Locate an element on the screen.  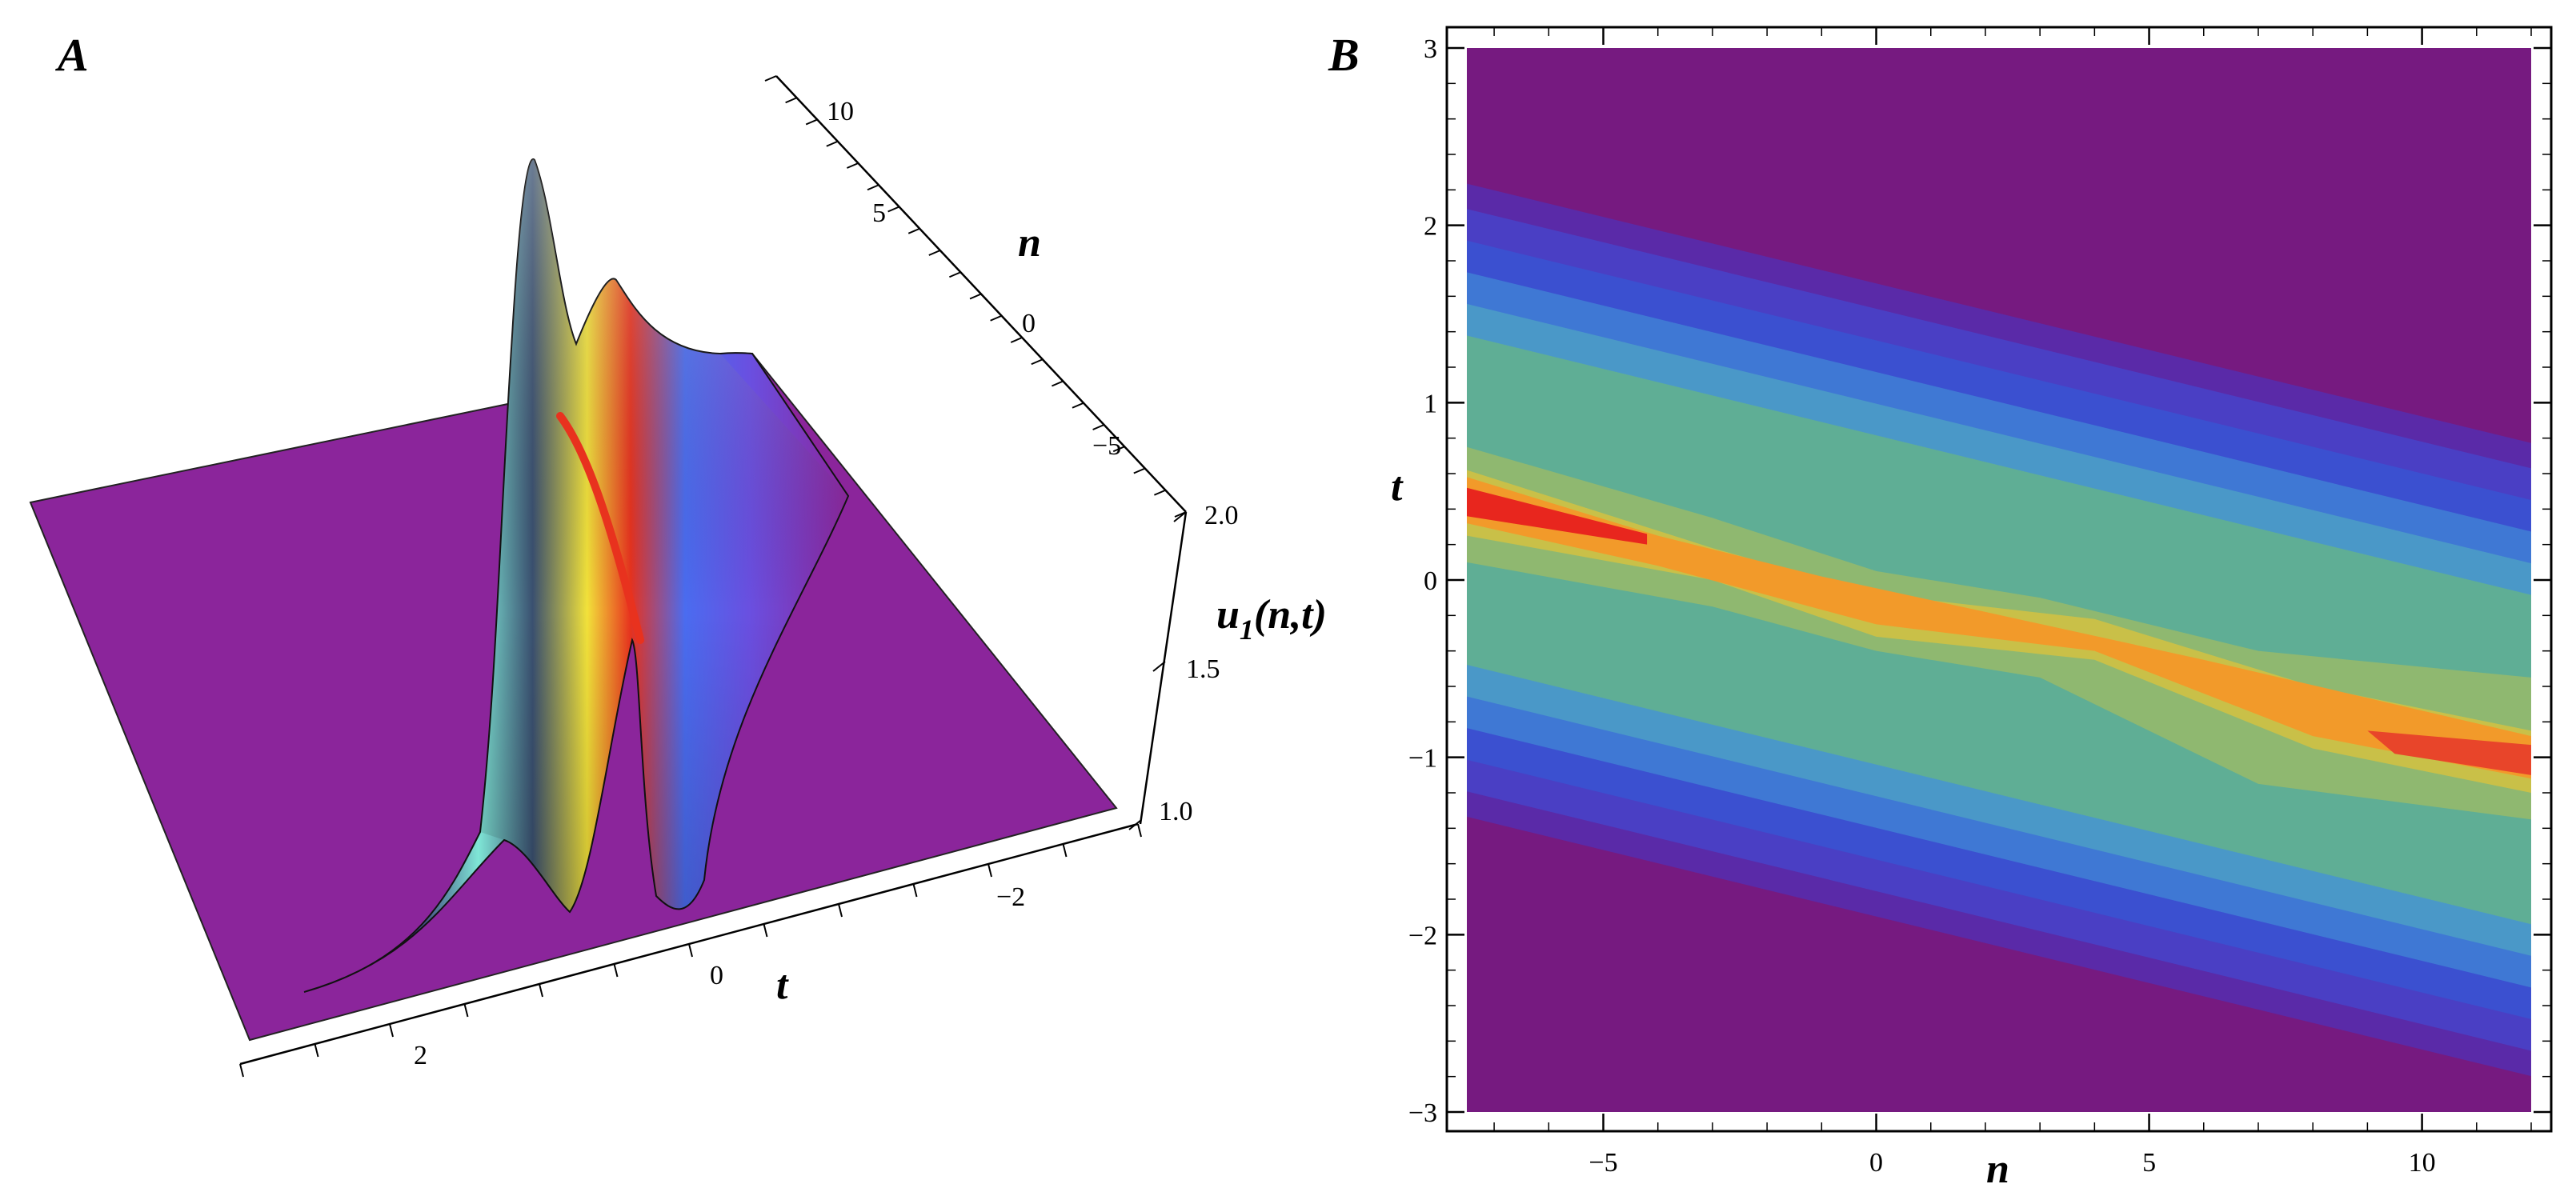
n-tick-label: −5 is located at coordinates (1106, 446).